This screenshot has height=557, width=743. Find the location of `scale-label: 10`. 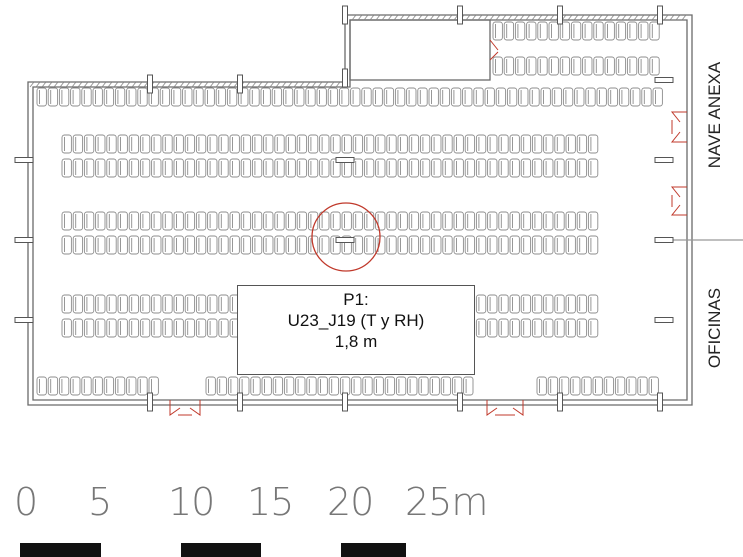

scale-label: 10 is located at coordinates (191, 502).